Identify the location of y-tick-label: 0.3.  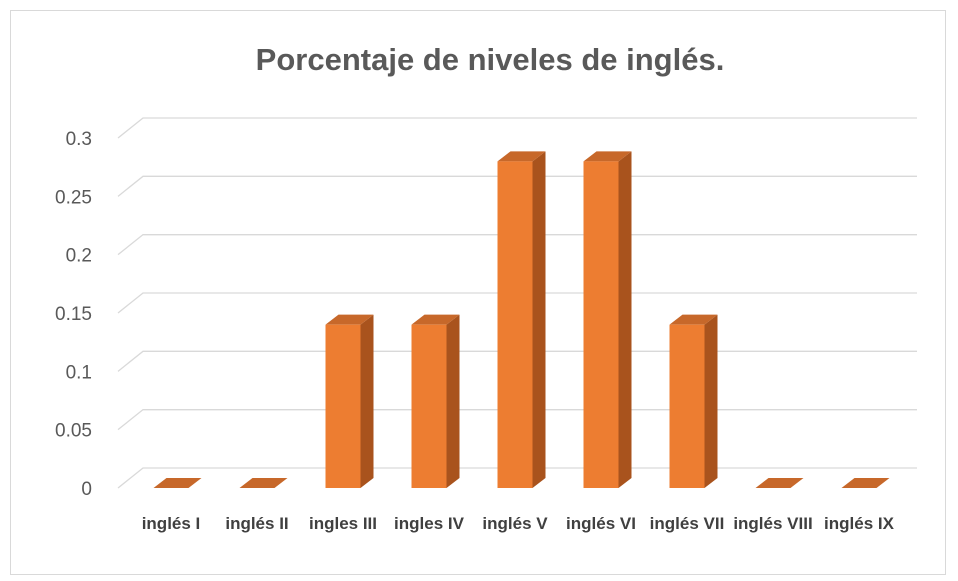
(79, 139).